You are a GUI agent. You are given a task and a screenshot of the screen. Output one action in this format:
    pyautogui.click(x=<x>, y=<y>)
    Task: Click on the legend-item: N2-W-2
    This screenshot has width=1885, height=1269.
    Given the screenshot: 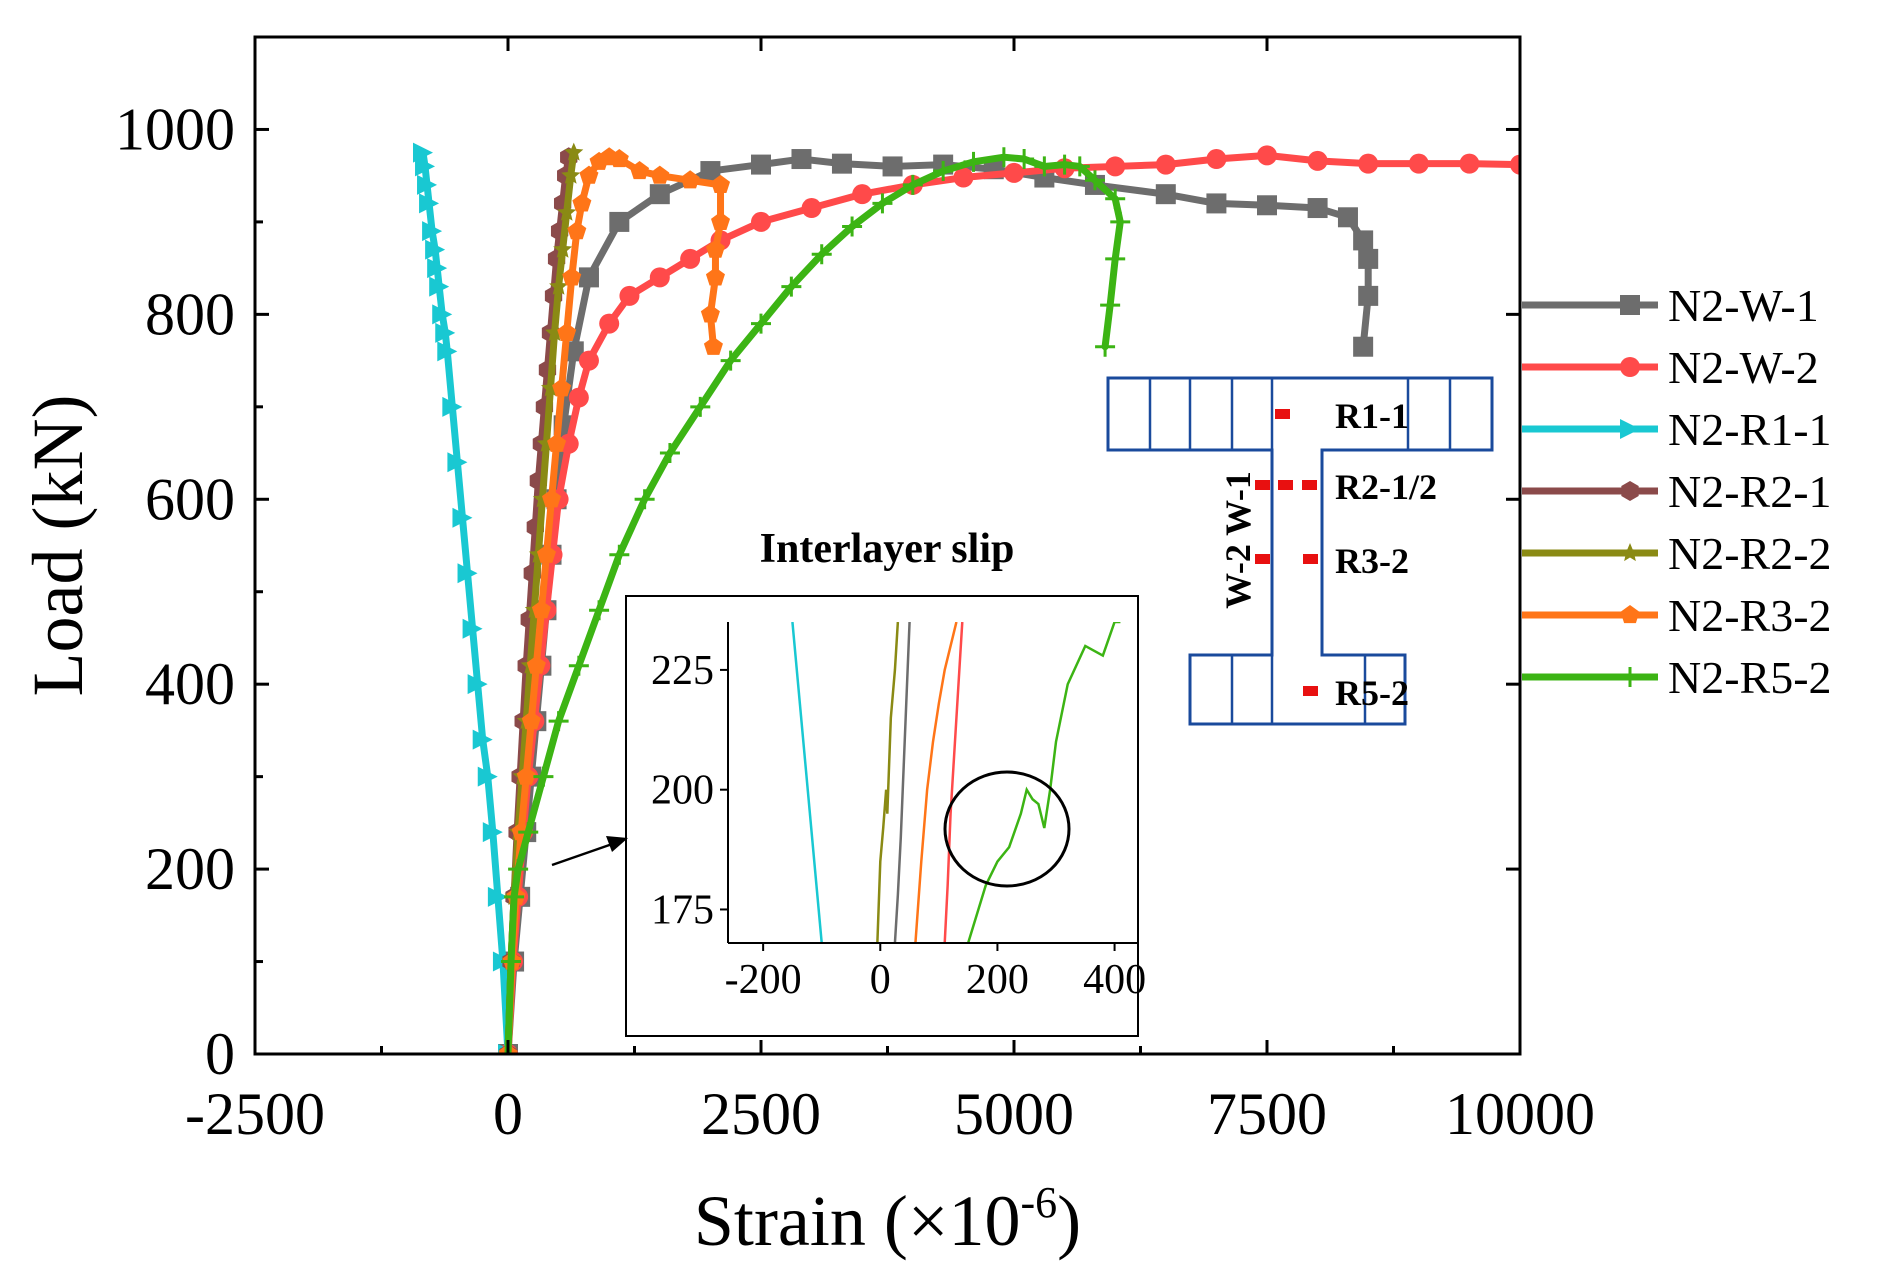 What is the action you would take?
    pyautogui.click(x=1670, y=367)
    